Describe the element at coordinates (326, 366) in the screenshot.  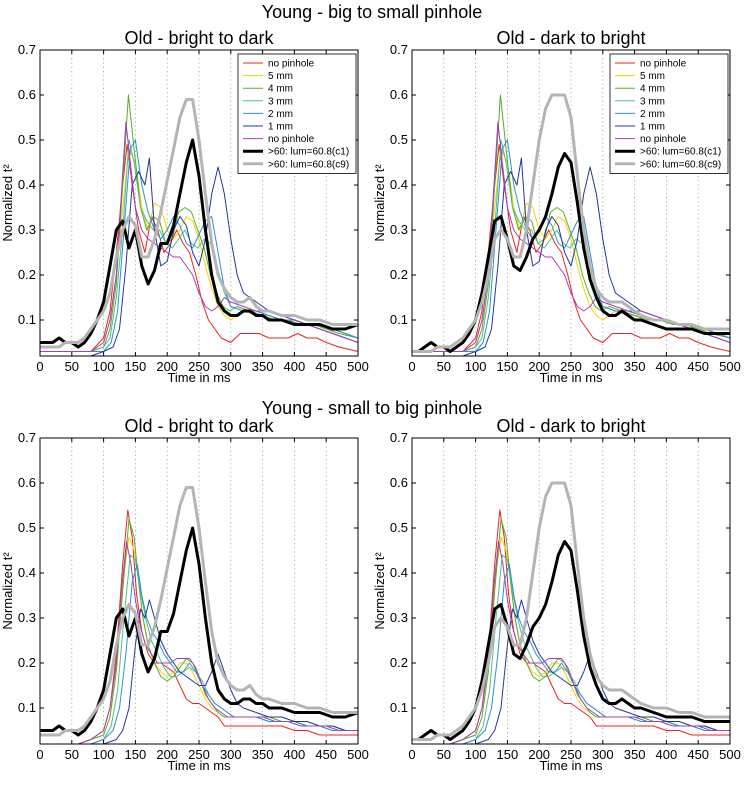
I see `chart-1-xtick-label-9: 450` at that location.